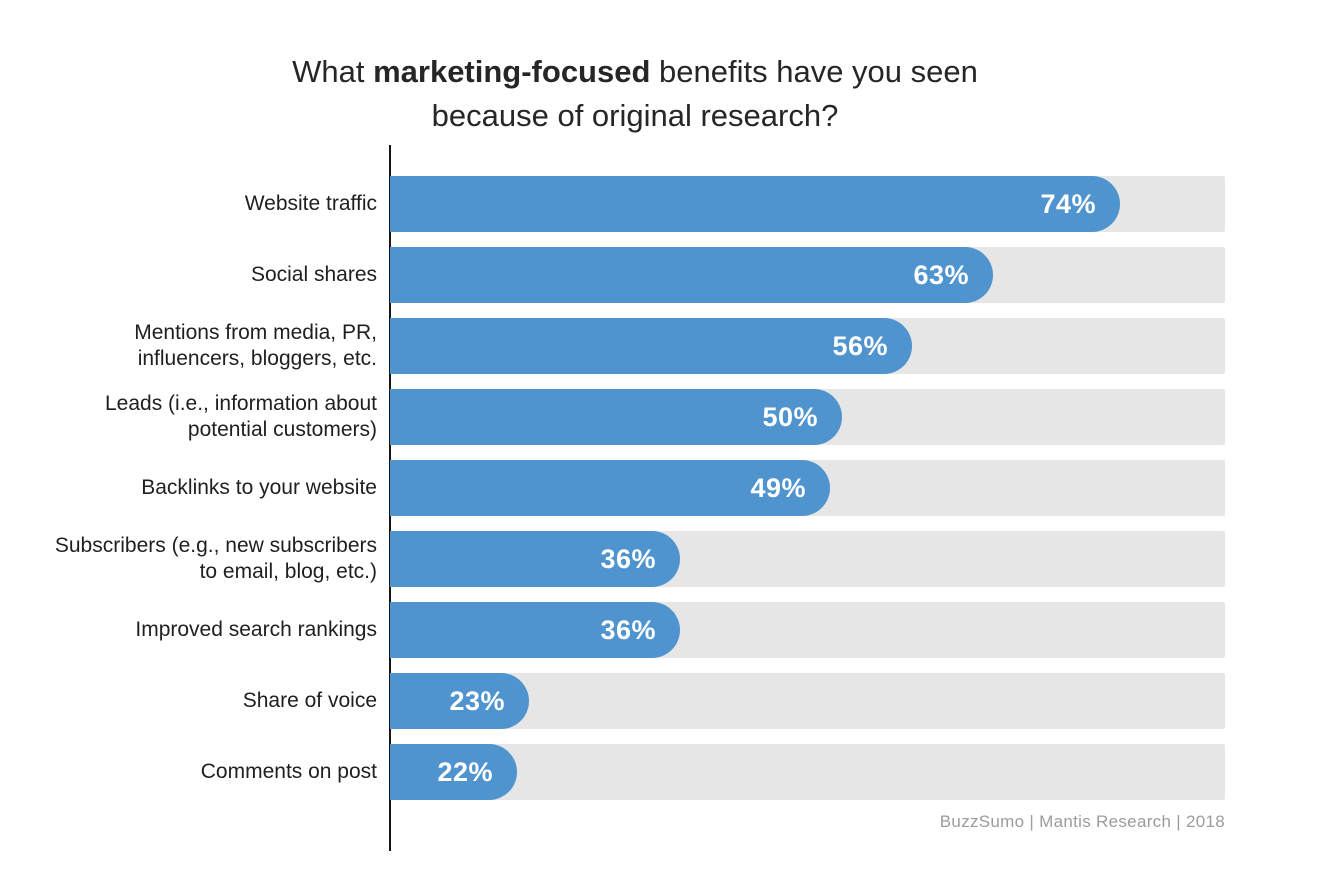 This screenshot has width=1320, height=892. What do you see at coordinates (1082, 821) in the screenshot?
I see `source-attribution: BuzzSumo | Mantis Research | 2018` at bounding box center [1082, 821].